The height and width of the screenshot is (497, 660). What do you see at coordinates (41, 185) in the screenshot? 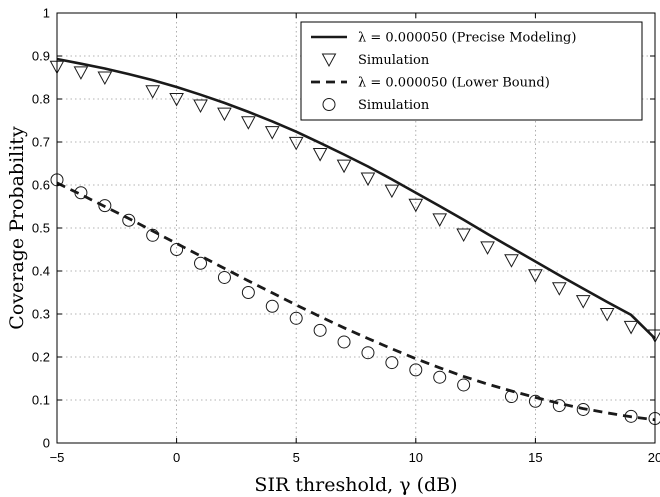
I see `y-tick-label: 0.6` at bounding box center [41, 185].